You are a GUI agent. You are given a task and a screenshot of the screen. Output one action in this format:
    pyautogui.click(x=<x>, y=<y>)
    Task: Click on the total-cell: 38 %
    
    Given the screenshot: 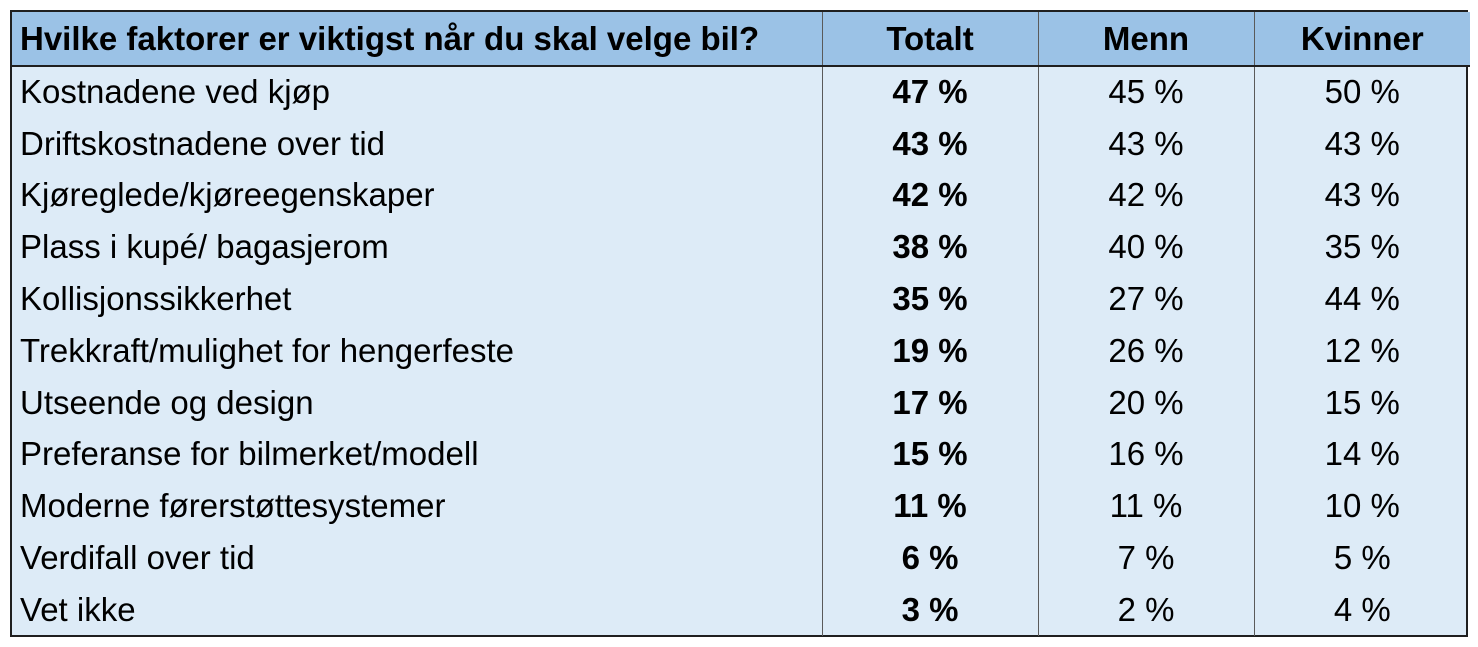 What is the action you would take?
    pyautogui.click(x=930, y=247)
    